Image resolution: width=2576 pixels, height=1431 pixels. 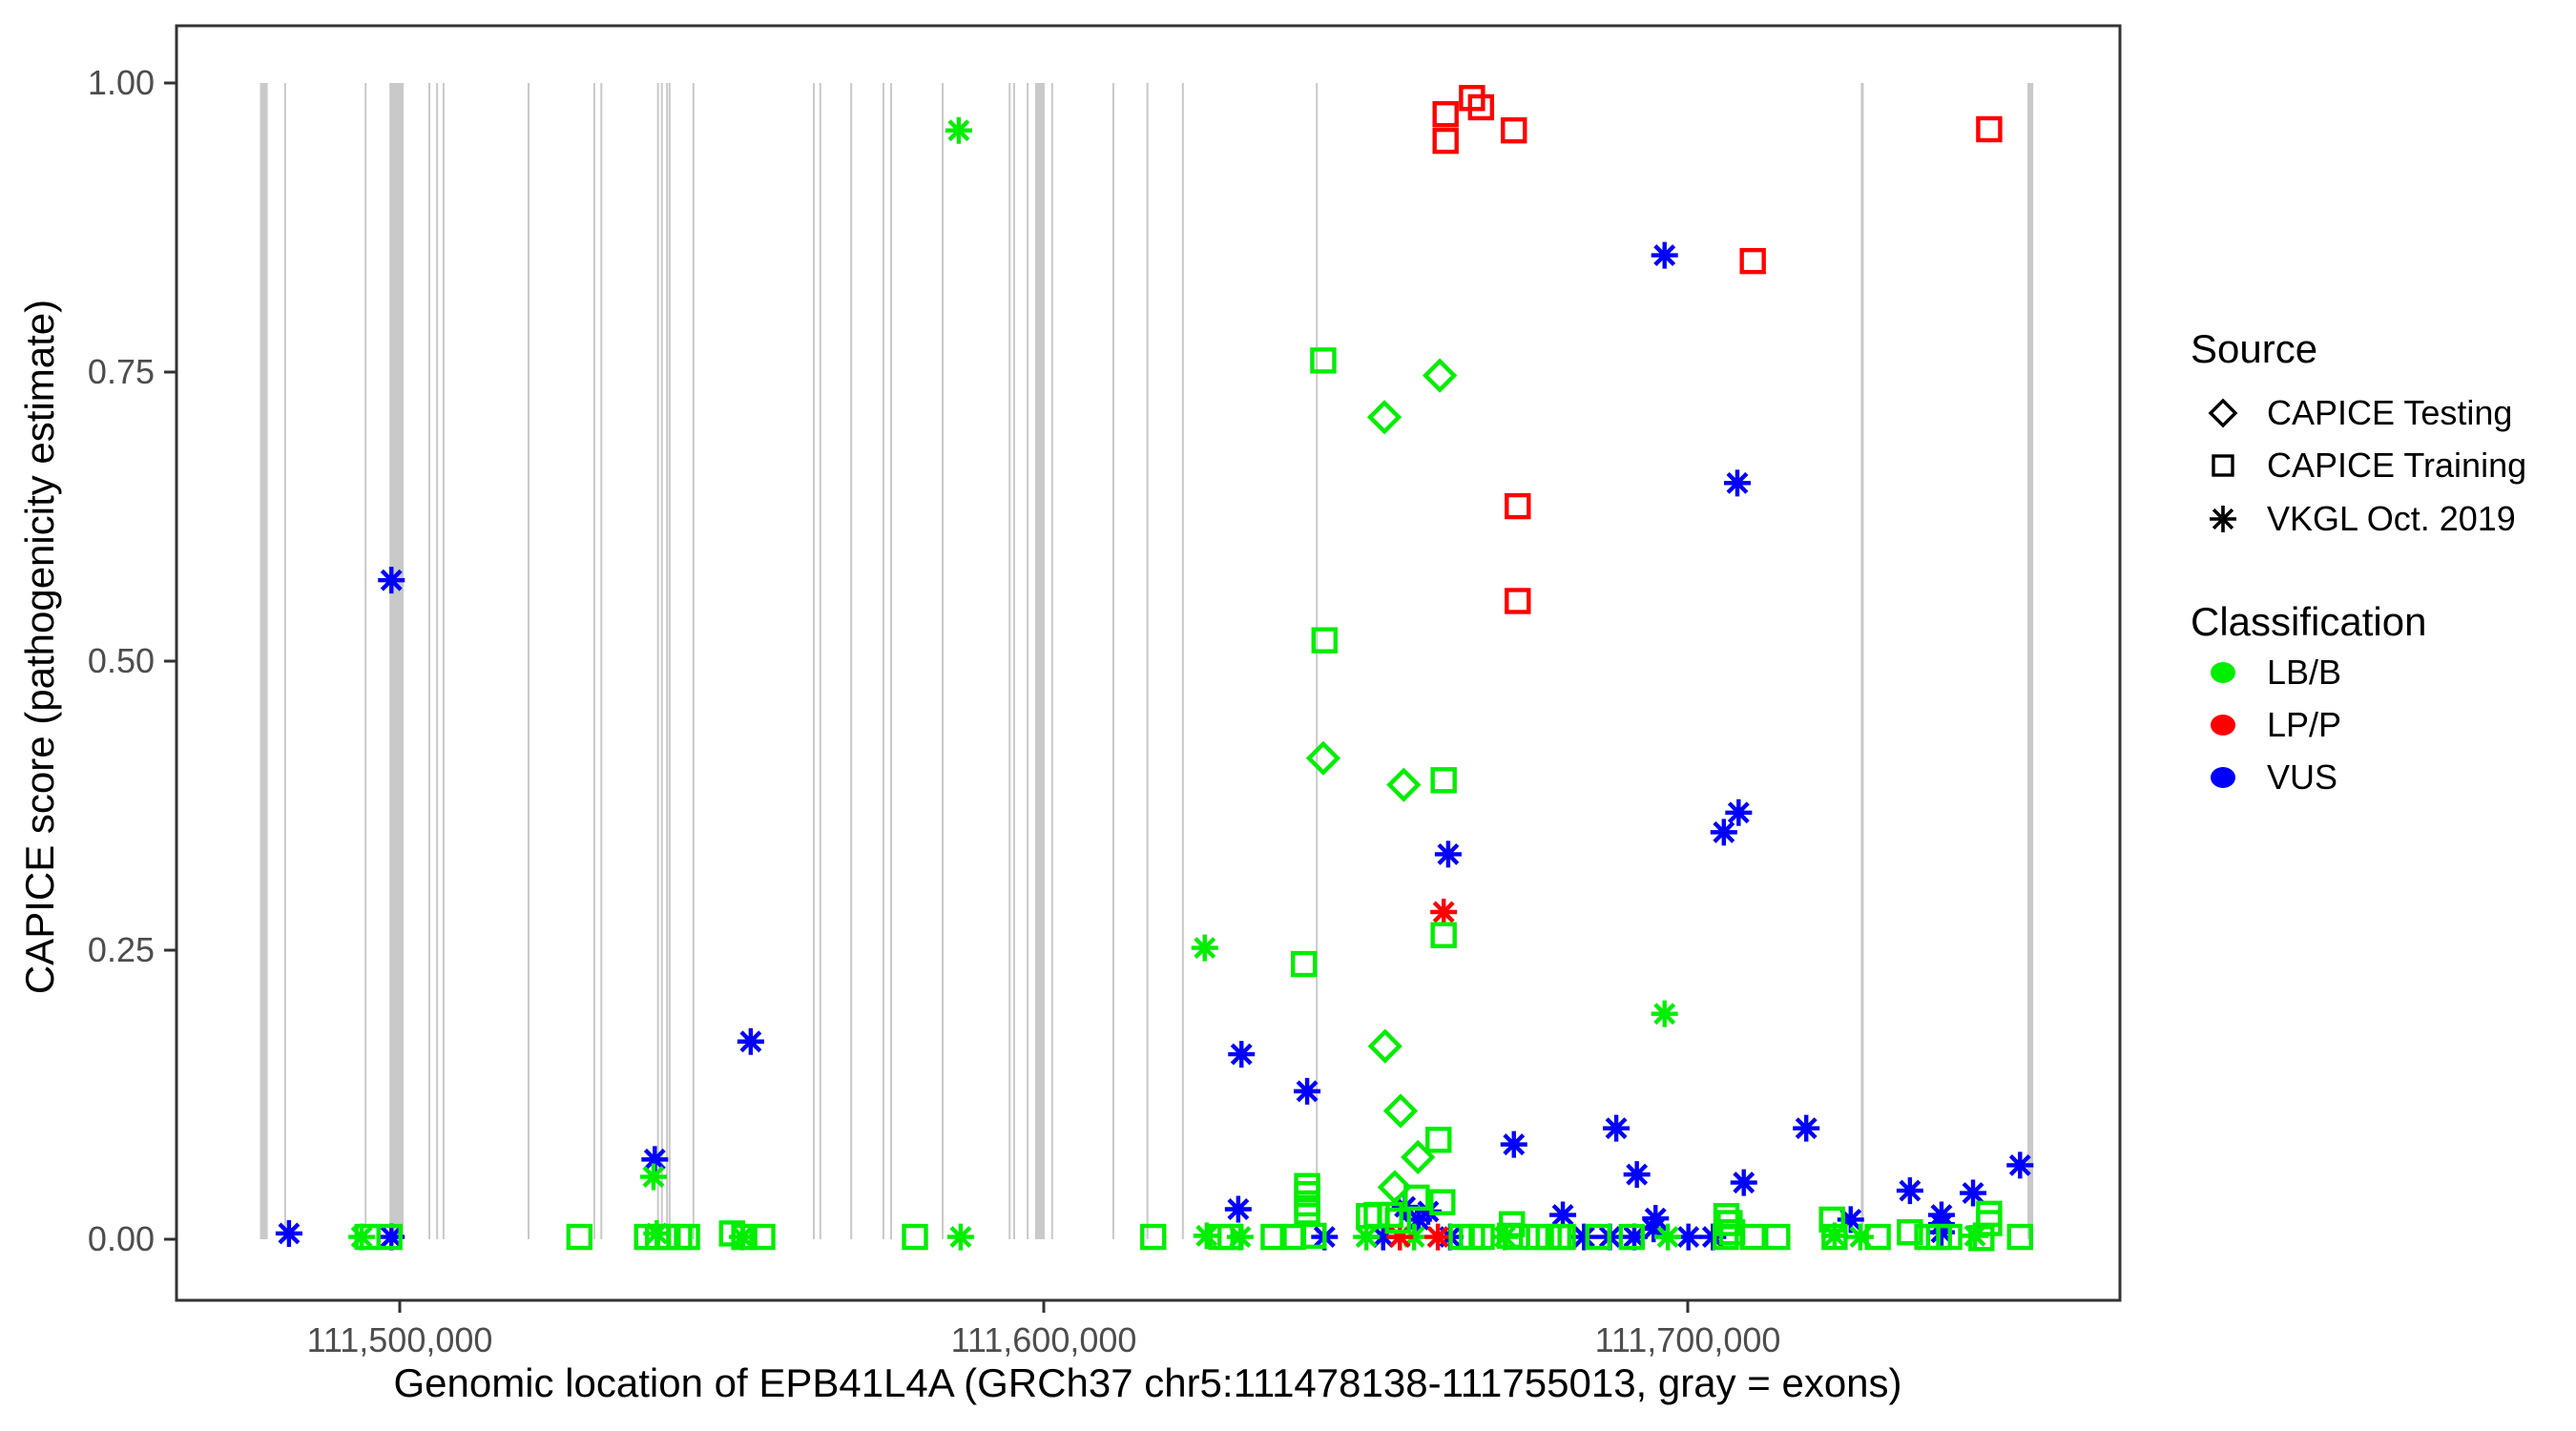 What do you see at coordinates (121, 83) in the screenshot?
I see `y-tick-label: 1.00` at bounding box center [121, 83].